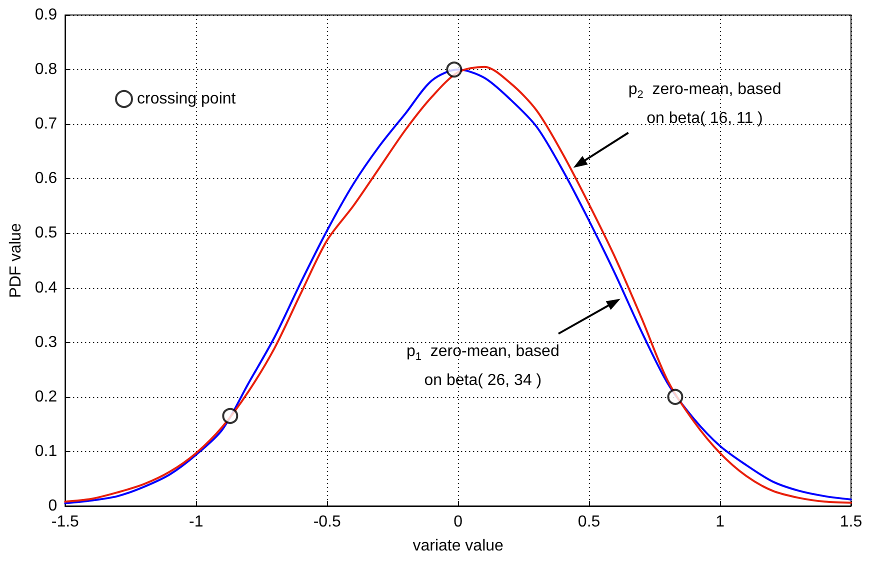 Image resolution: width=872 pixels, height=565 pixels. Describe the element at coordinates (16, 260) in the screenshot. I see `y-axis-title: PDF value` at that location.